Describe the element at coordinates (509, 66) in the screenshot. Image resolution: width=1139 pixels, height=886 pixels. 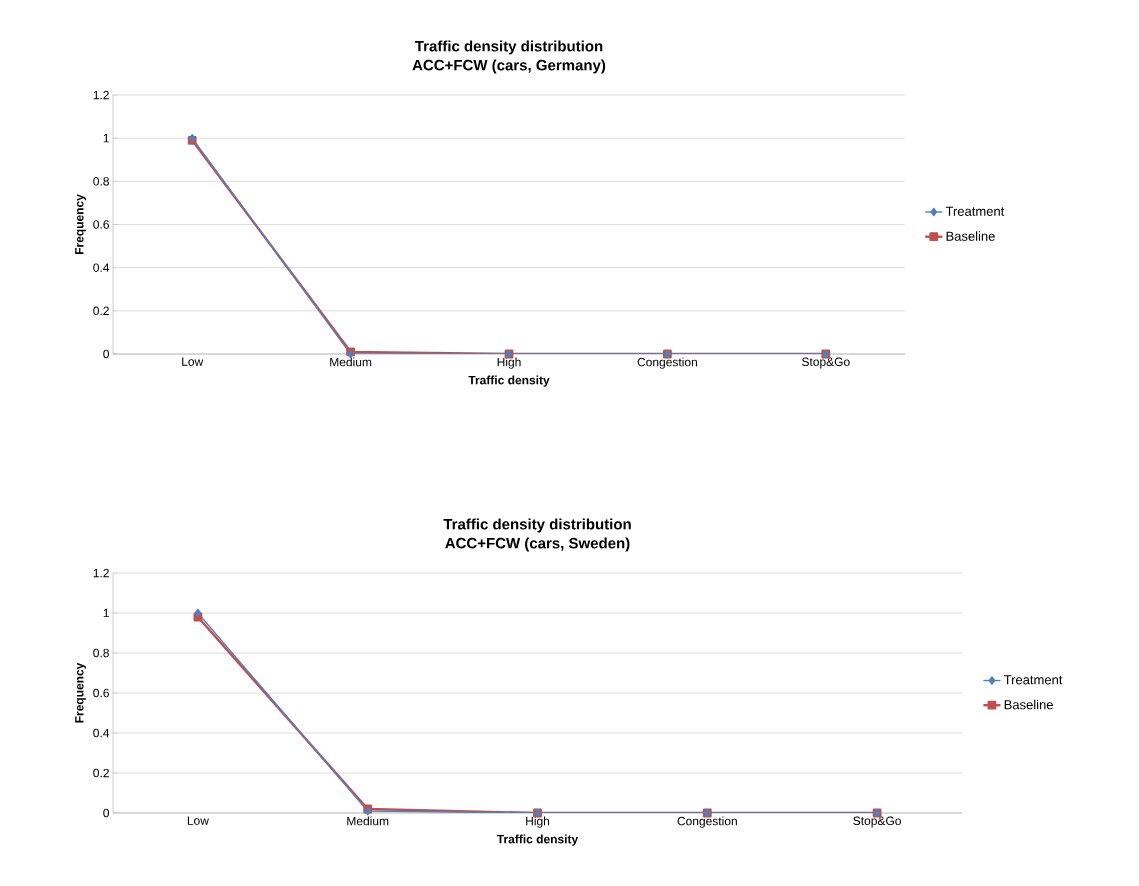
I see `chart-subtitle: ACC+FCW (cars, Germany)` at that location.